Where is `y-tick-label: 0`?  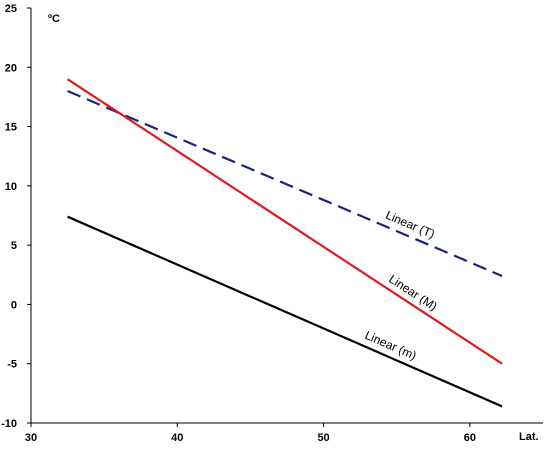 y-tick-label: 0 is located at coordinates (14, 305).